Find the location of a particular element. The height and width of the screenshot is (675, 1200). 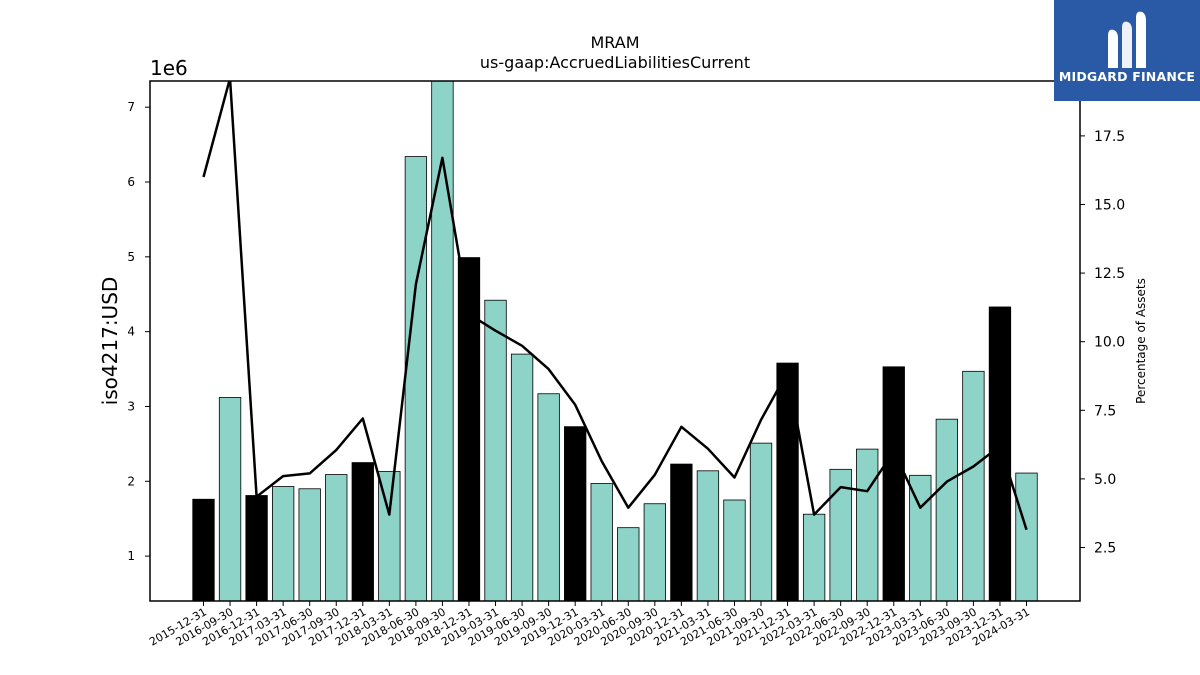

y-tick-label: 6 is located at coordinates (131, 182).